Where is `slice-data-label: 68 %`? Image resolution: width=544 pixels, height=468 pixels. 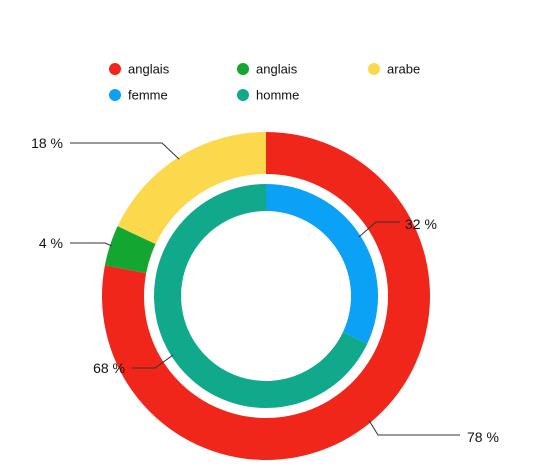 slice-data-label: 68 % is located at coordinates (109, 368).